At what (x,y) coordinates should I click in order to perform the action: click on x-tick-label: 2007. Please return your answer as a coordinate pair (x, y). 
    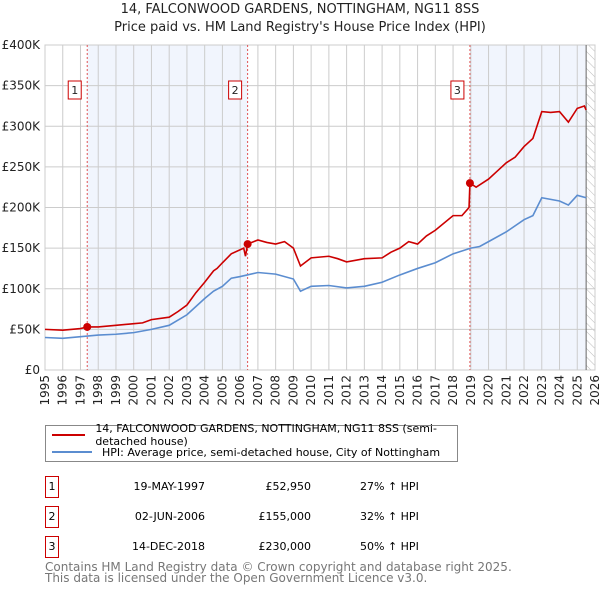
    Looking at the image, I should click on (258, 390).